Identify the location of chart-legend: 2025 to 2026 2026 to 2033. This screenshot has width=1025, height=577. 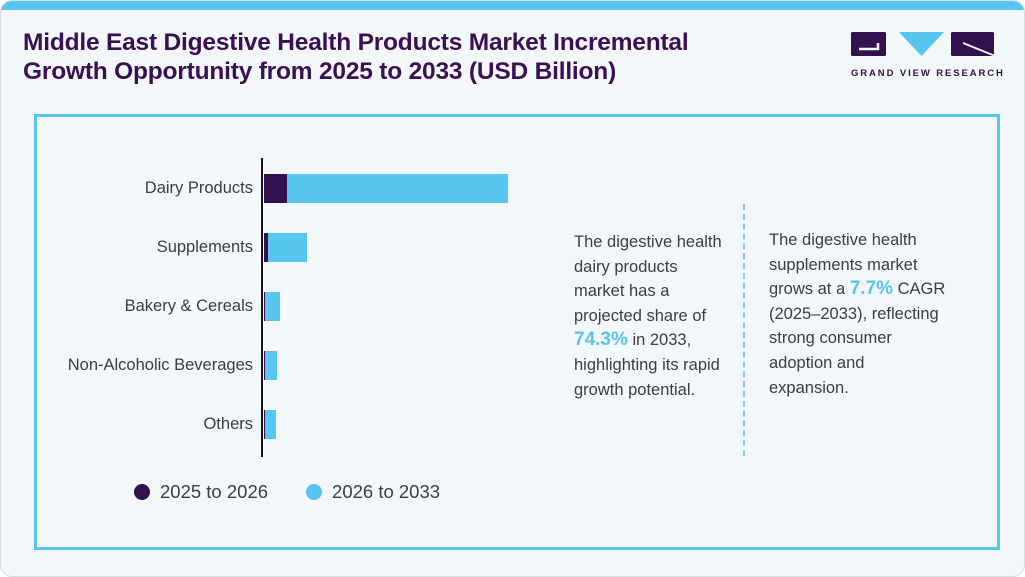
(287, 492).